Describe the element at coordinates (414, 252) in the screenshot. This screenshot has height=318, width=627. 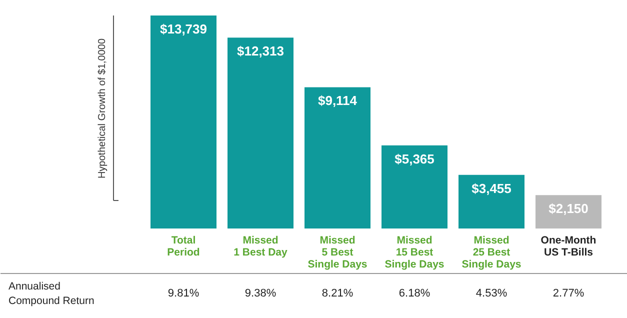
I see `x-tick-label: Missed 15 Best Single Days` at that location.